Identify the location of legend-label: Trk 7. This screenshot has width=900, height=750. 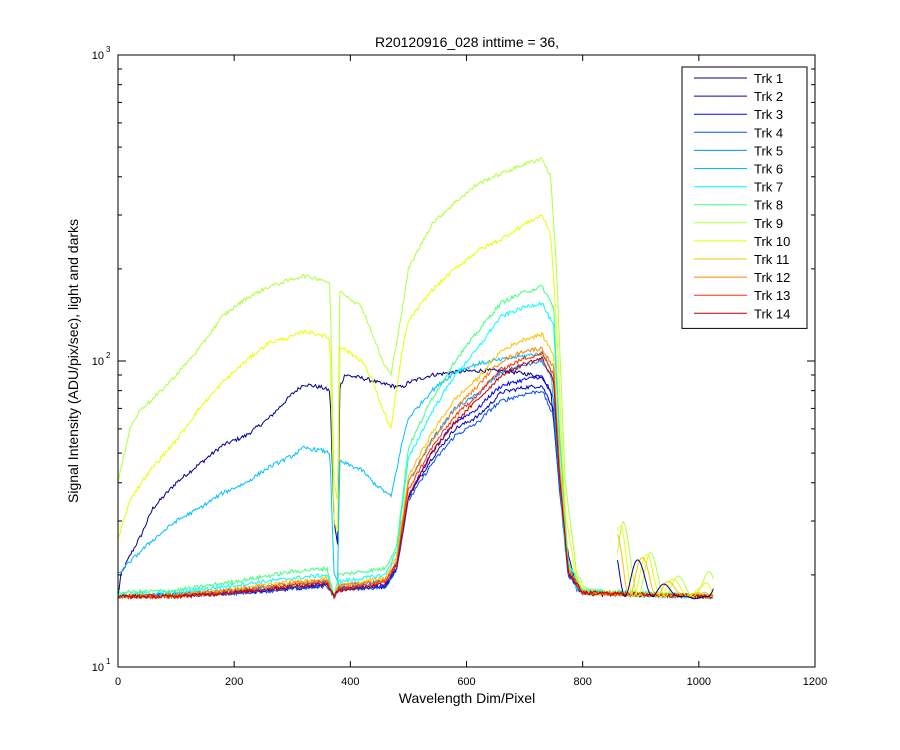
(768, 187).